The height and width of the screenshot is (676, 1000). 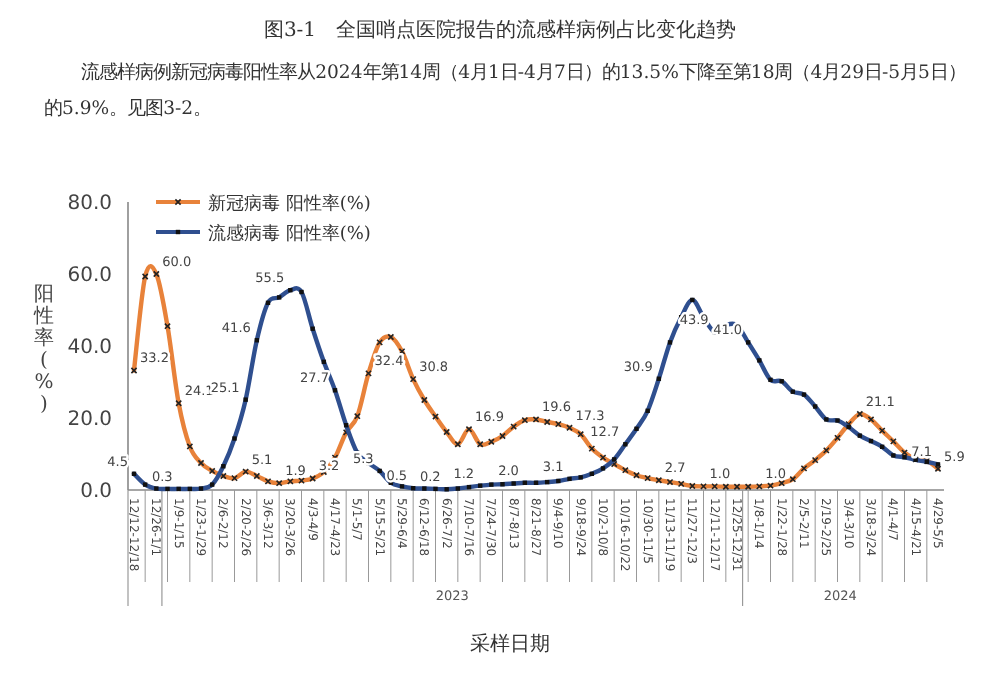 I want to click on y-tick-label: 40.0, so click(x=89, y=348).